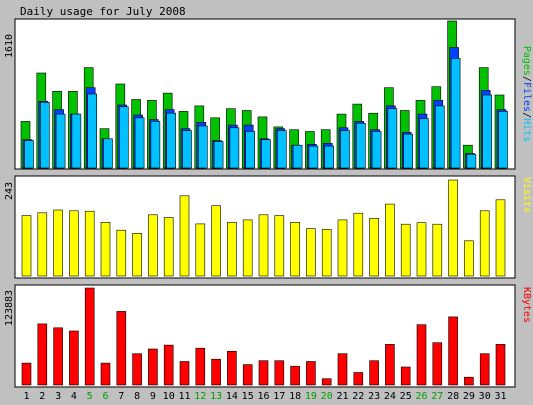  What do you see at coordinates (42, 396) in the screenshot?
I see `x-label-day-2: 2` at bounding box center [42, 396].